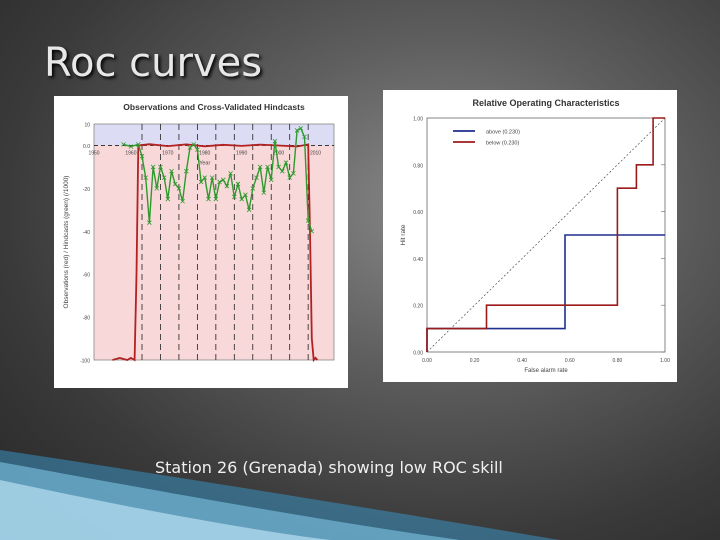  Describe the element at coordinates (86, 276) in the screenshot. I see `y-tick-label: -60` at that location.